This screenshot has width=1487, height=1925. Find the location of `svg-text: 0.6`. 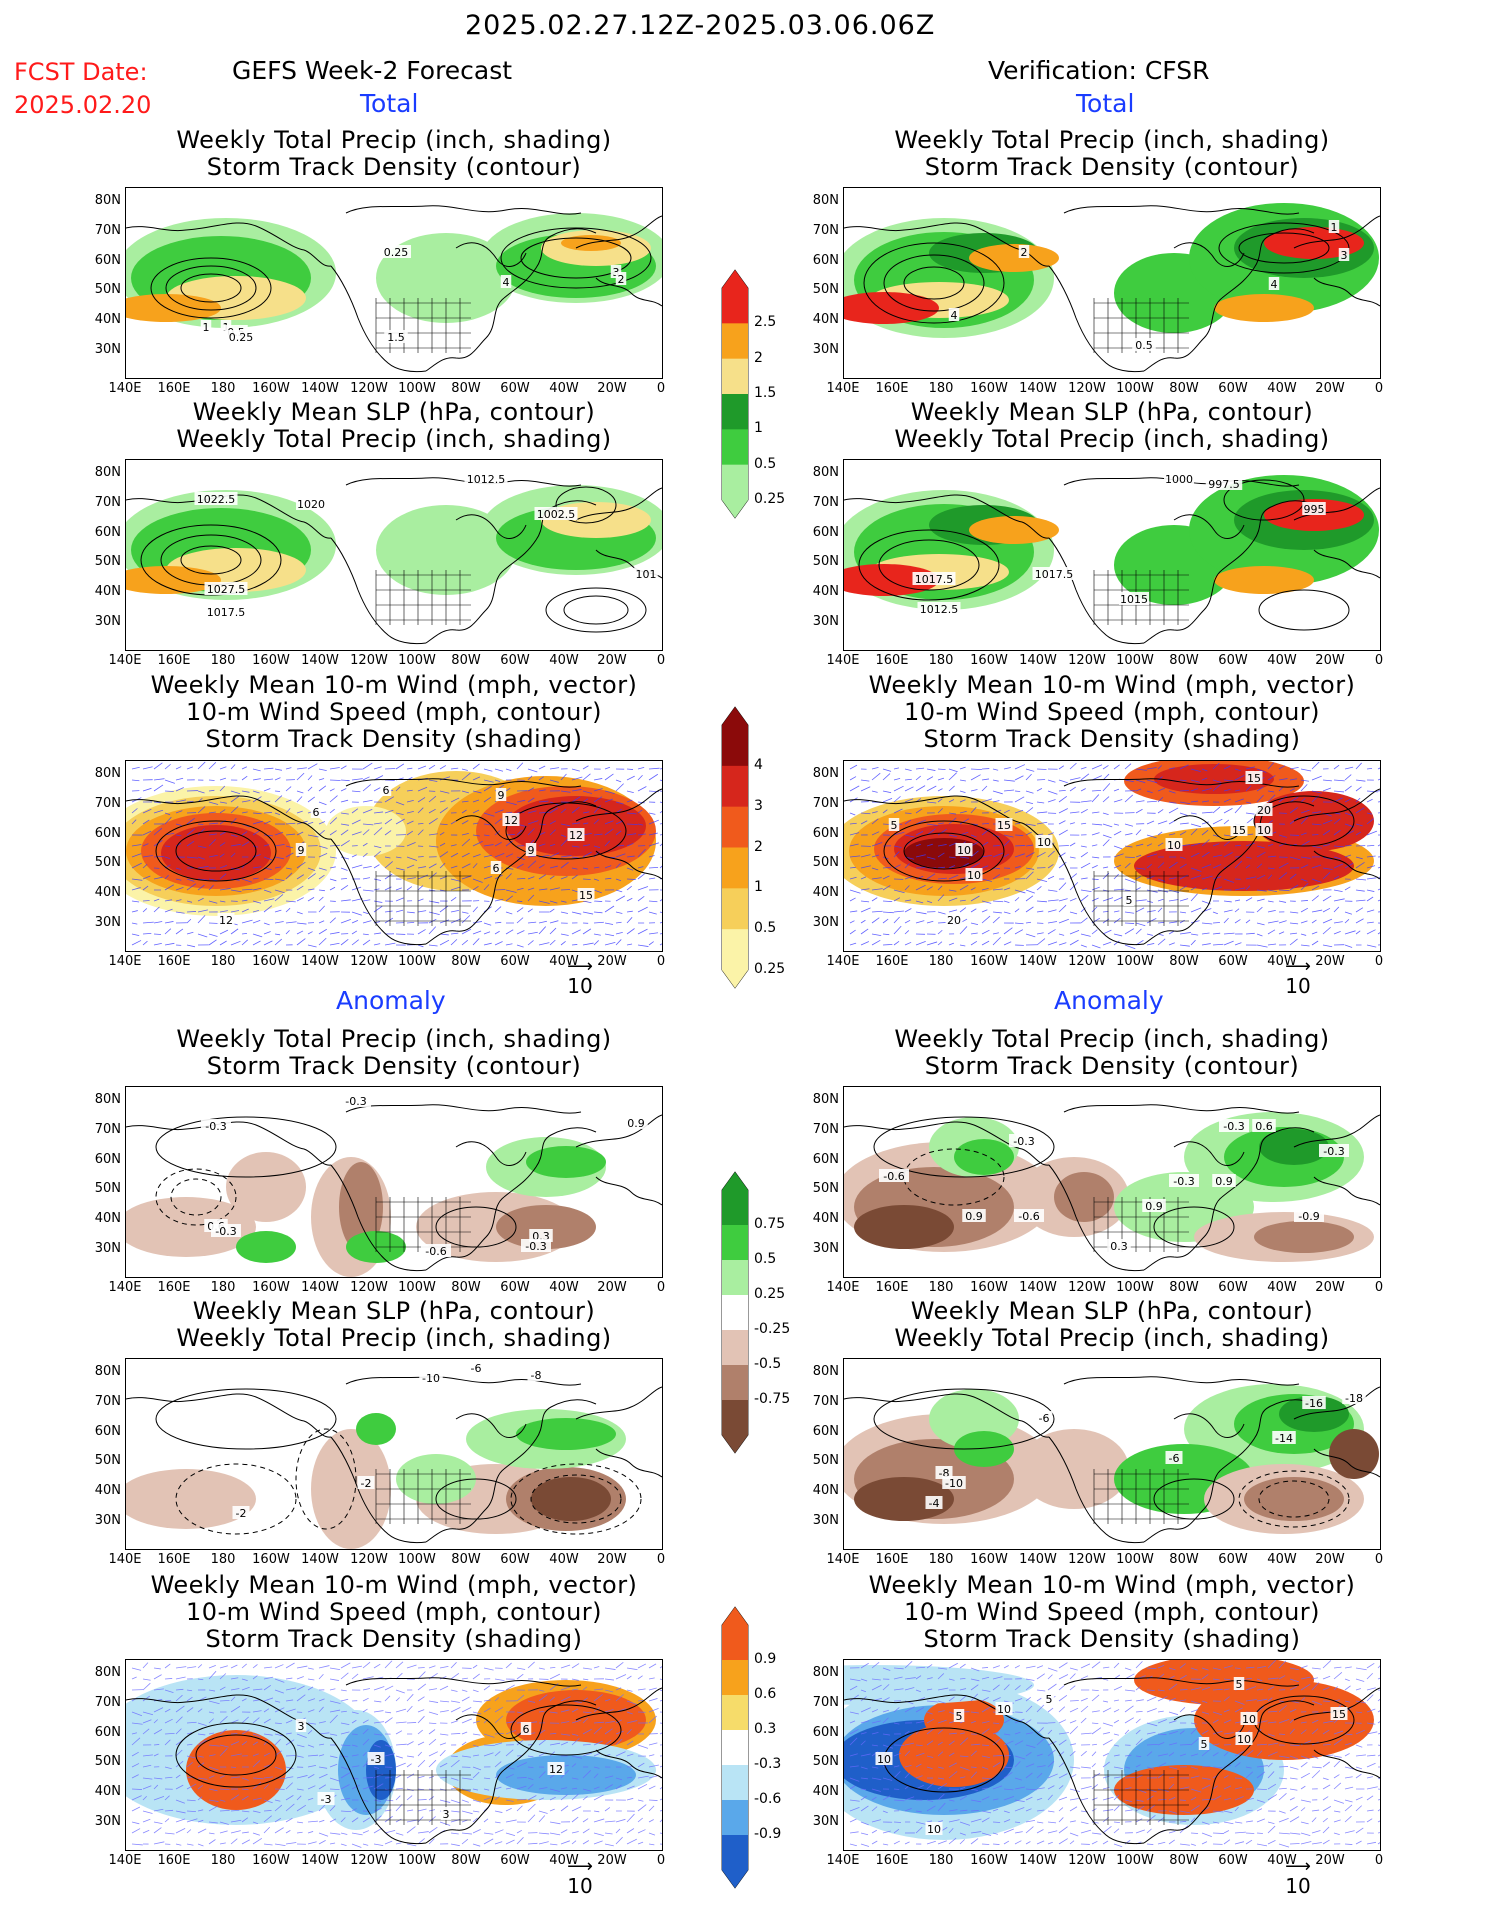

svg-text: 0.6 is located at coordinates (1264, 1126).